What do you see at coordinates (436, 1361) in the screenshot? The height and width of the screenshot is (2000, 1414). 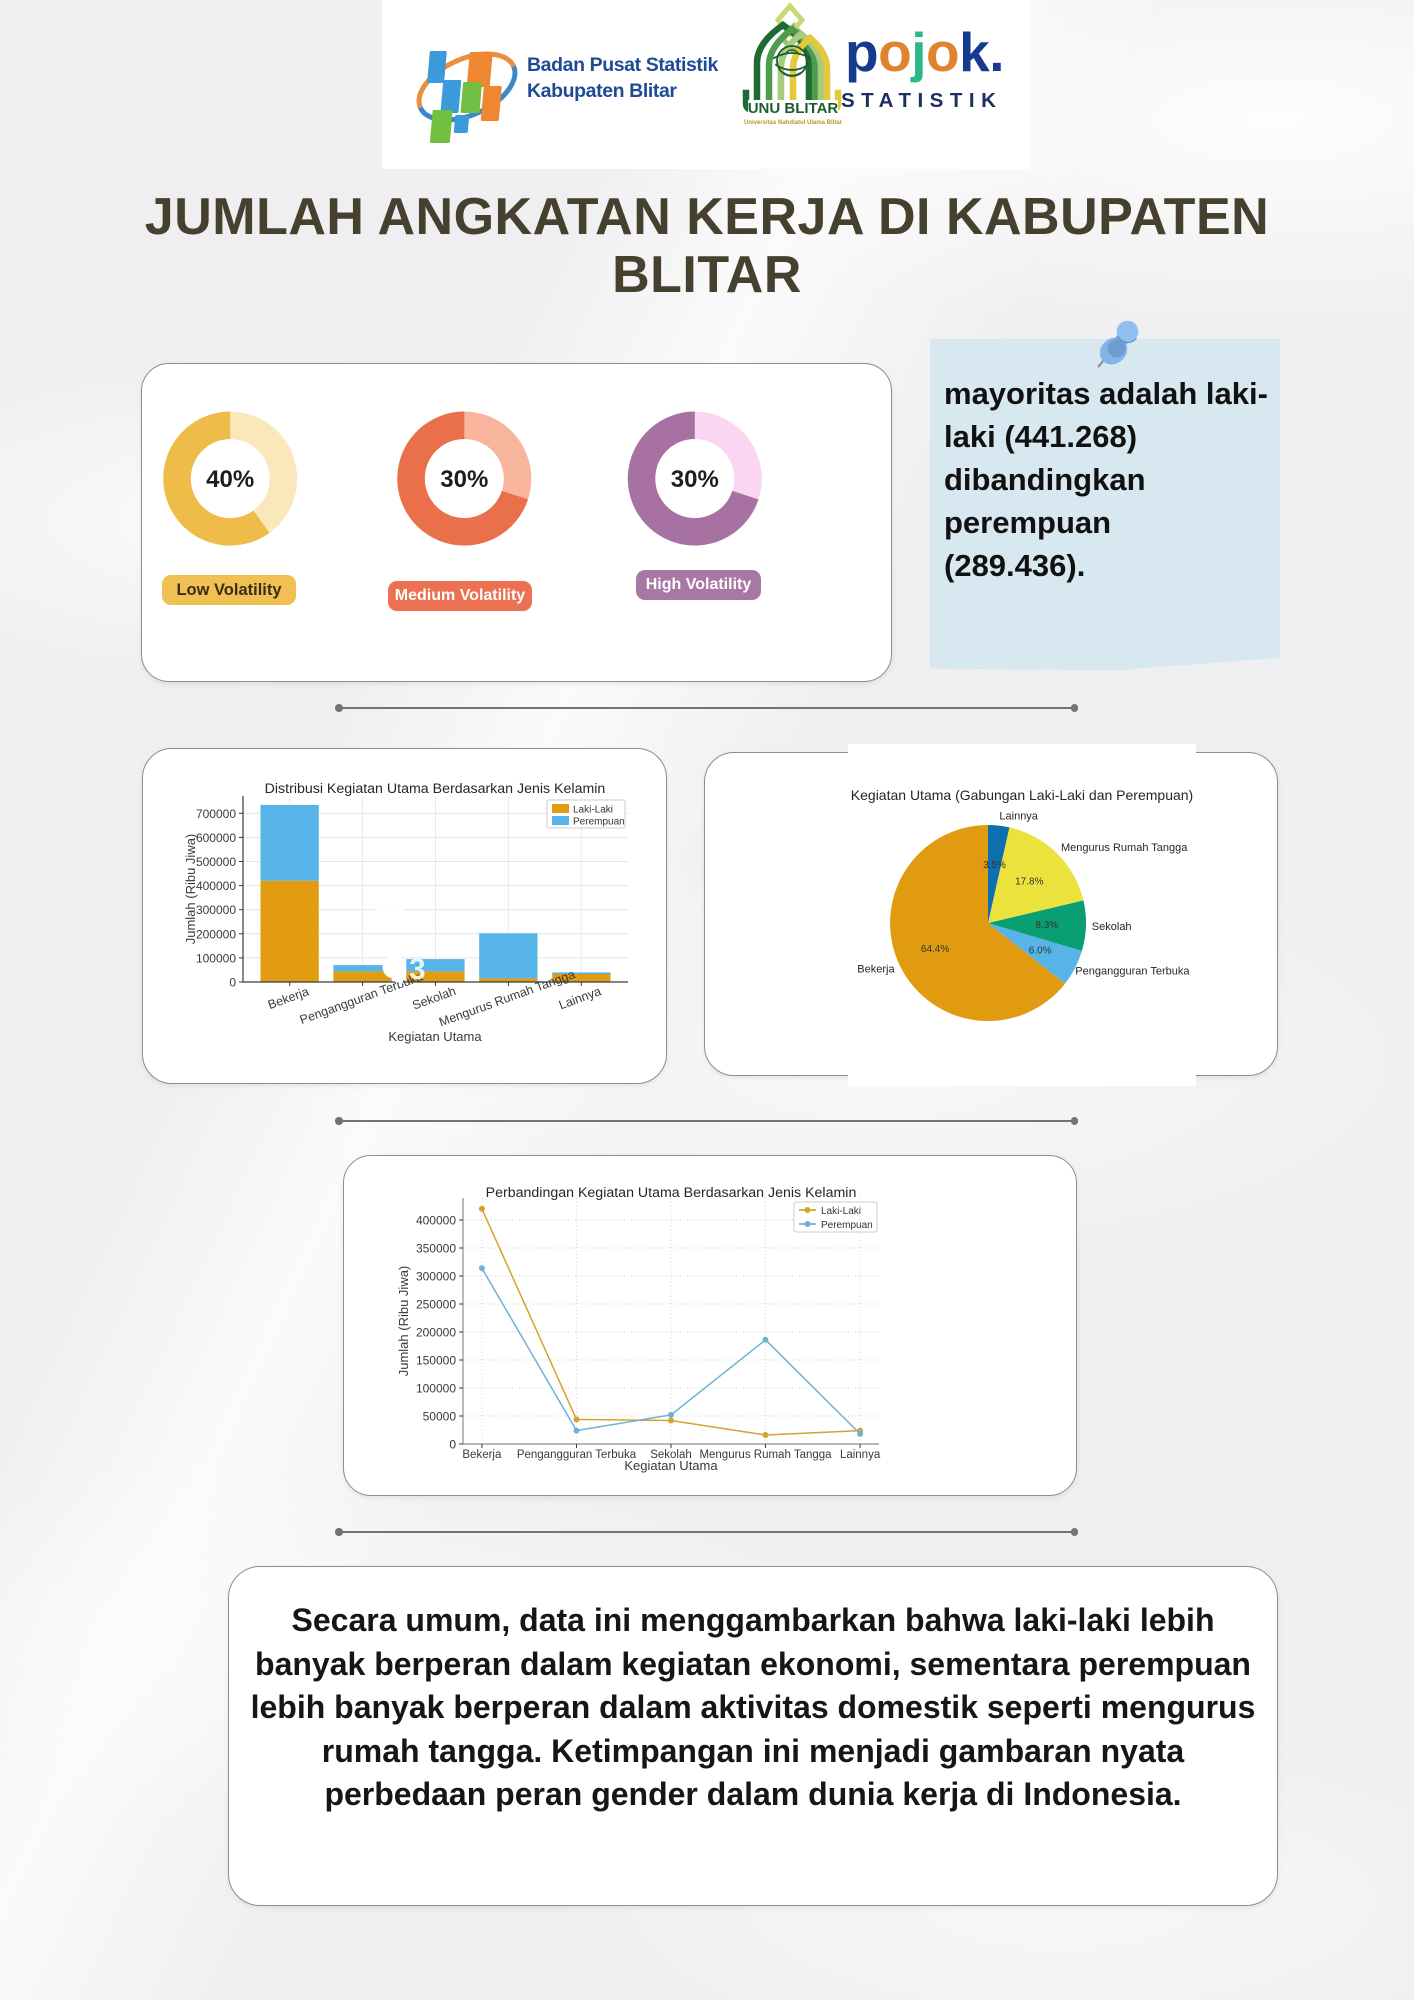 I see `svg-text: 150000` at bounding box center [436, 1361].